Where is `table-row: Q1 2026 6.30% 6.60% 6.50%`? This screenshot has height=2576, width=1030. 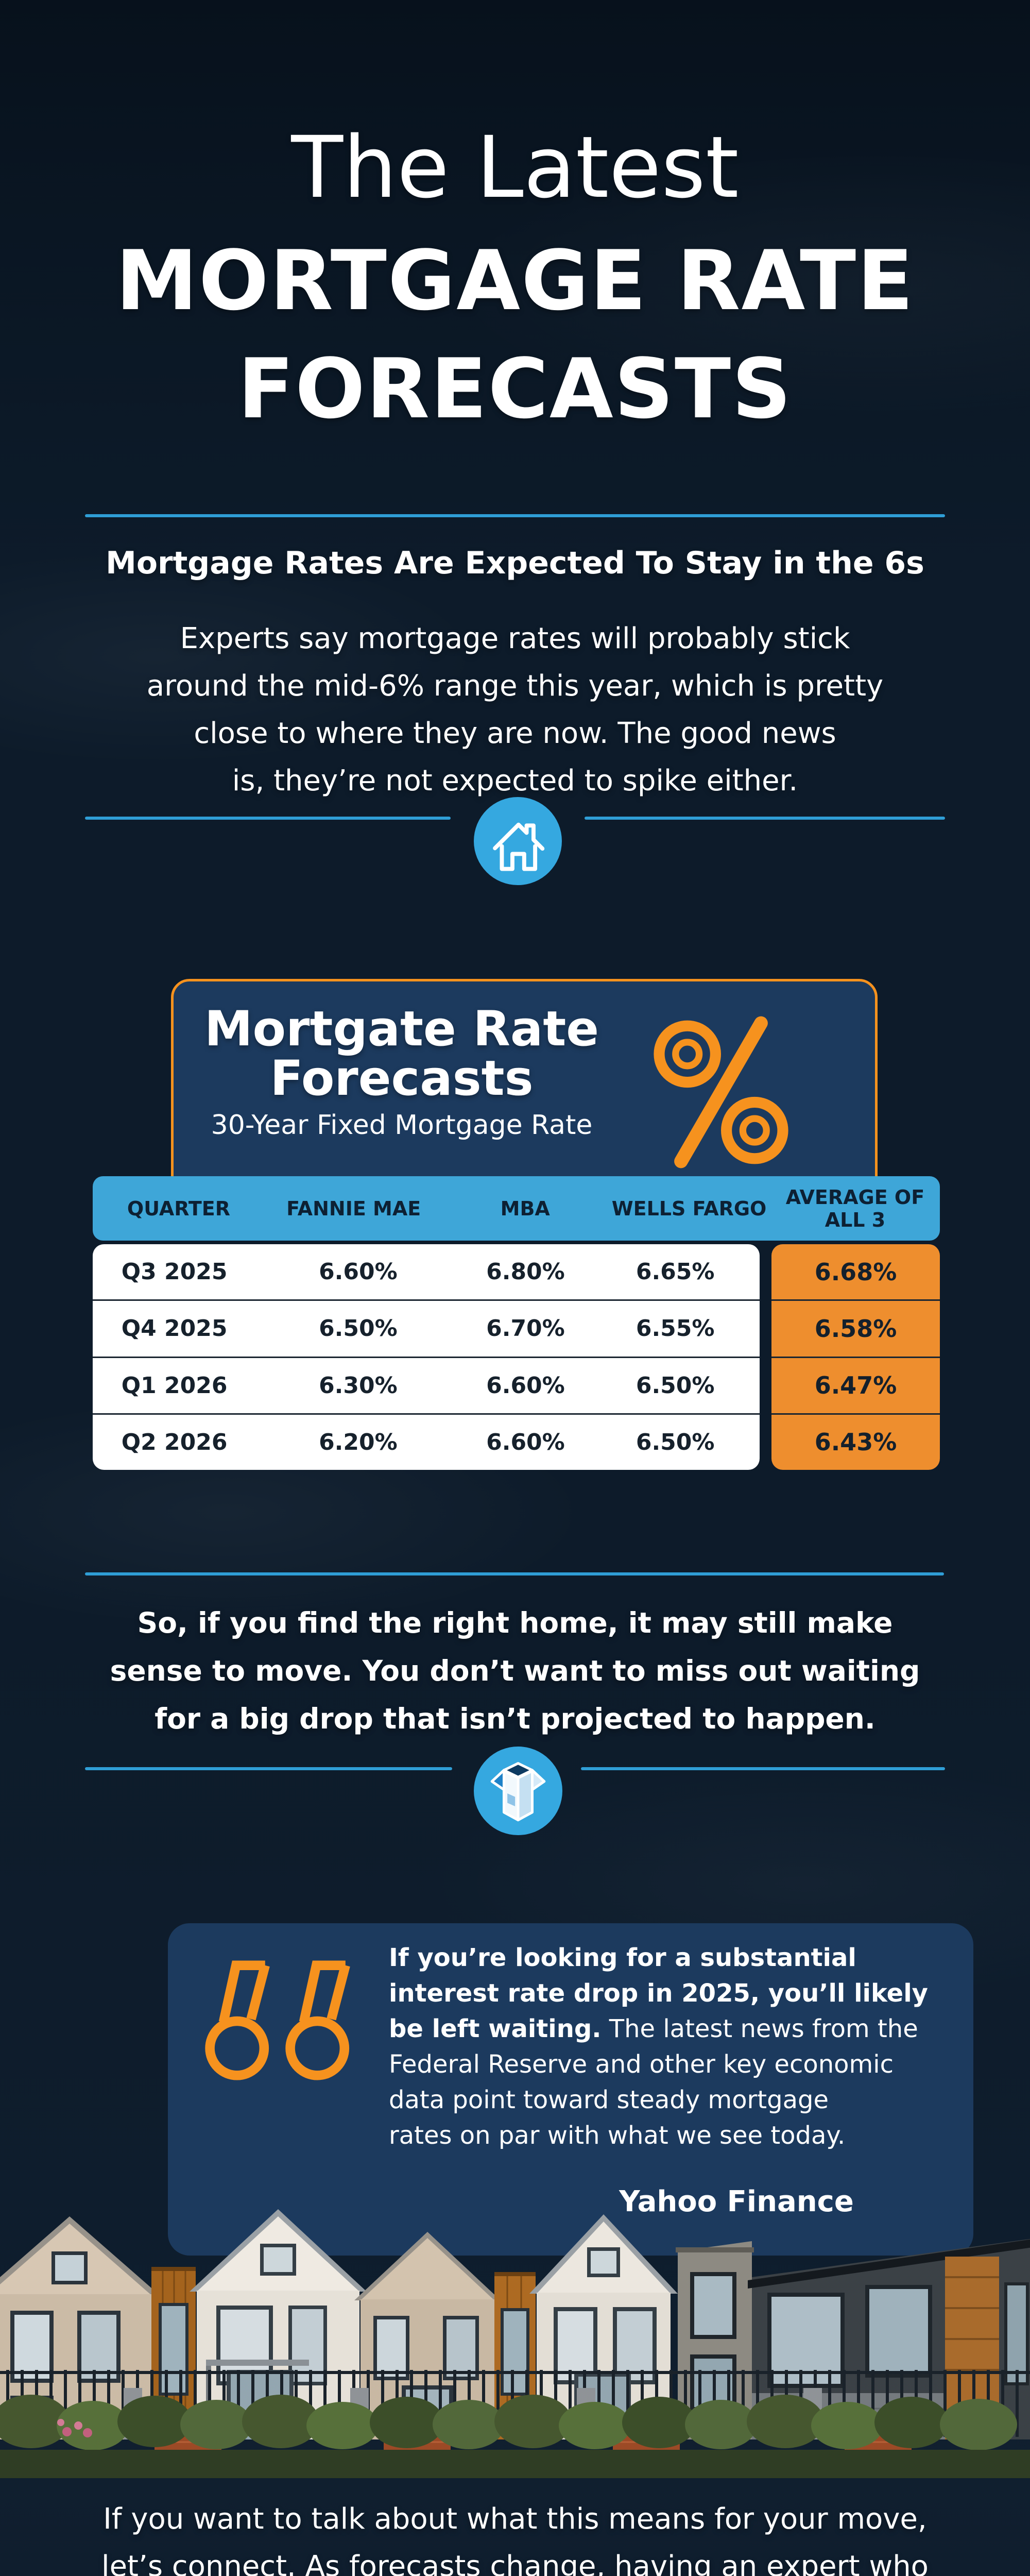 table-row: Q1 2026 6.30% 6.60% 6.50% is located at coordinates (427, 1384).